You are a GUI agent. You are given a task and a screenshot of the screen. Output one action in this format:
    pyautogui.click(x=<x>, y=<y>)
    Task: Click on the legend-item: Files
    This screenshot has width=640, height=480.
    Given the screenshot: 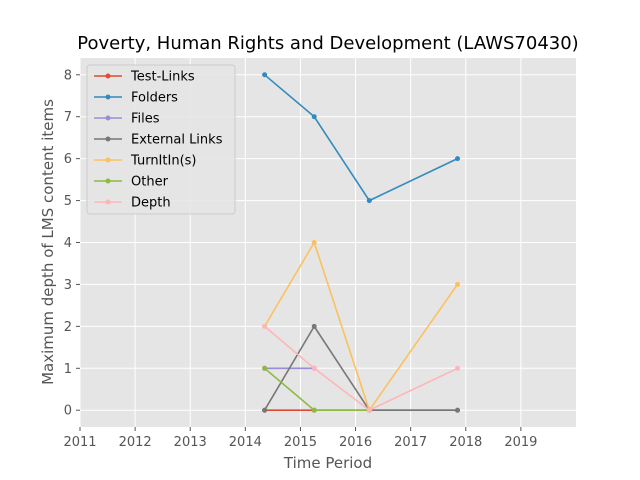 What is the action you would take?
    pyautogui.click(x=127, y=119)
    